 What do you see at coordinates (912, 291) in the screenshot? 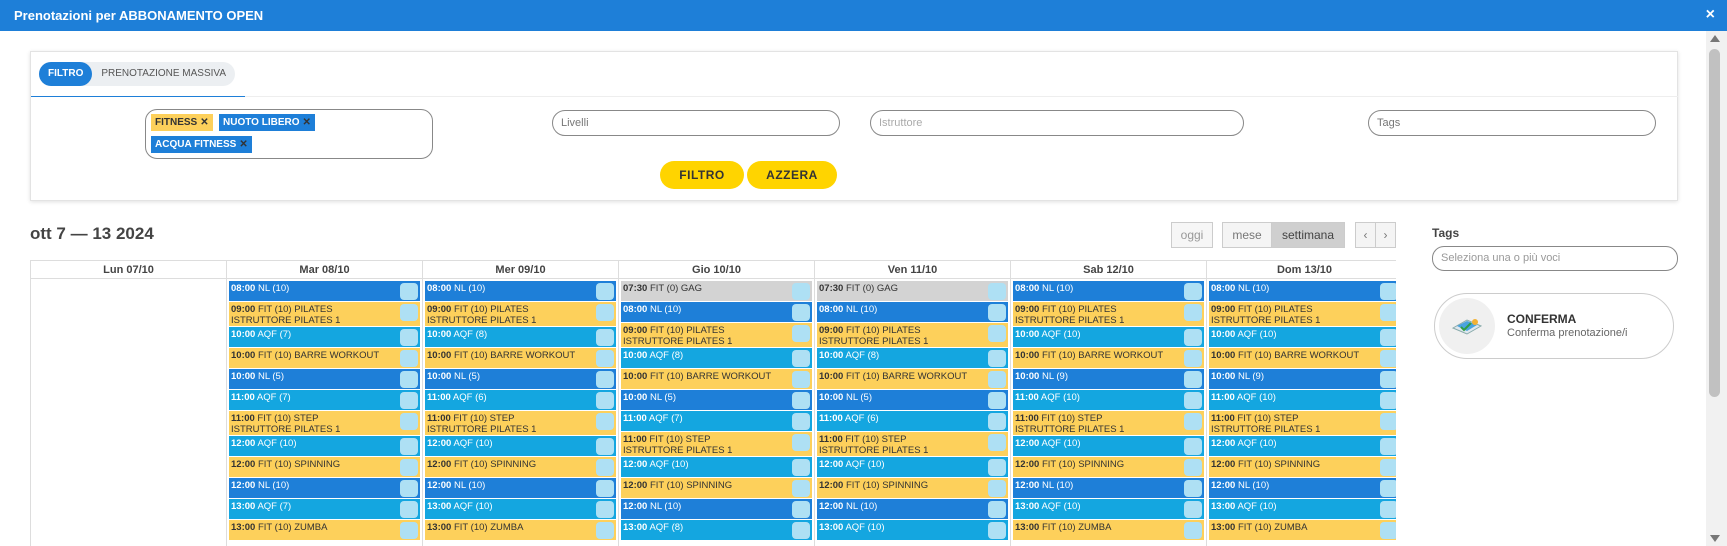
I see `calendar-event: 07:30 FIT (0) GAG` at bounding box center [912, 291].